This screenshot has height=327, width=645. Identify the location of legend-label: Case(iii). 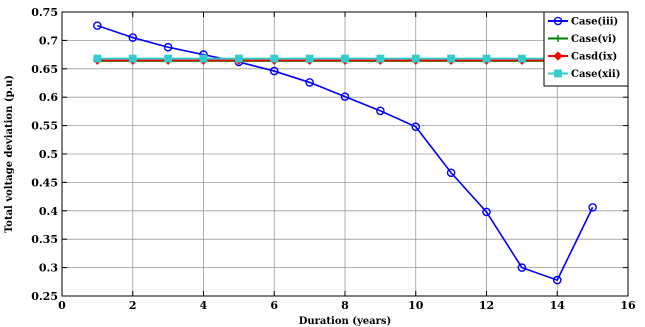
(594, 22).